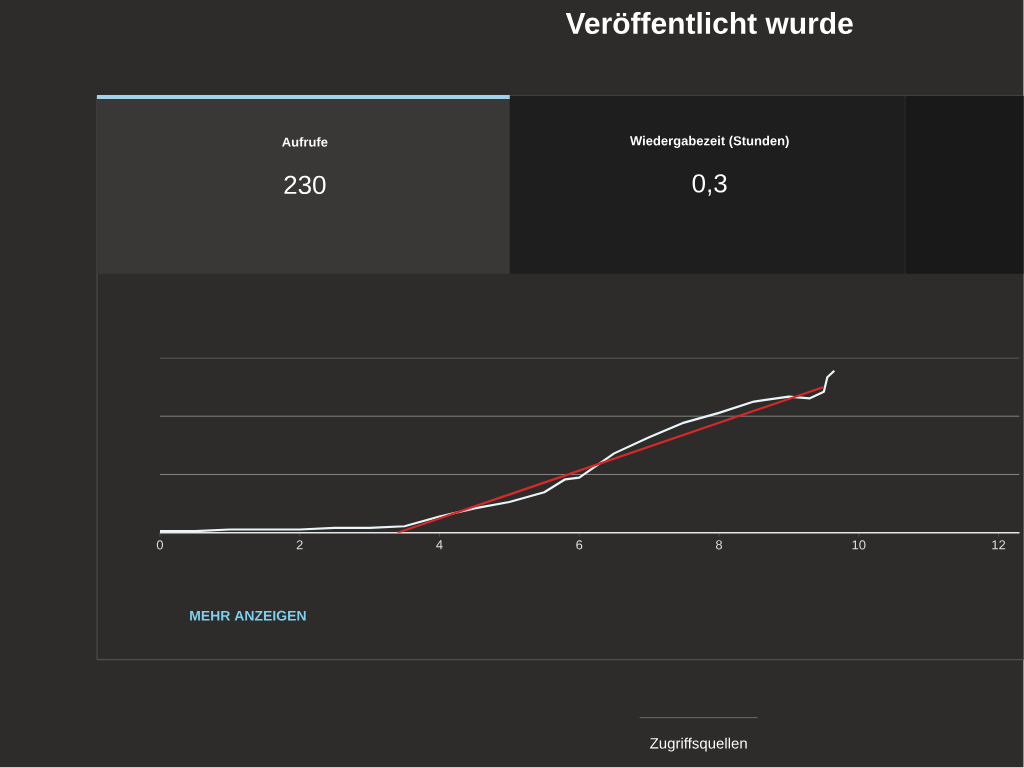  Describe the element at coordinates (299, 545) in the screenshot. I see `x-tick-label: 2` at that location.